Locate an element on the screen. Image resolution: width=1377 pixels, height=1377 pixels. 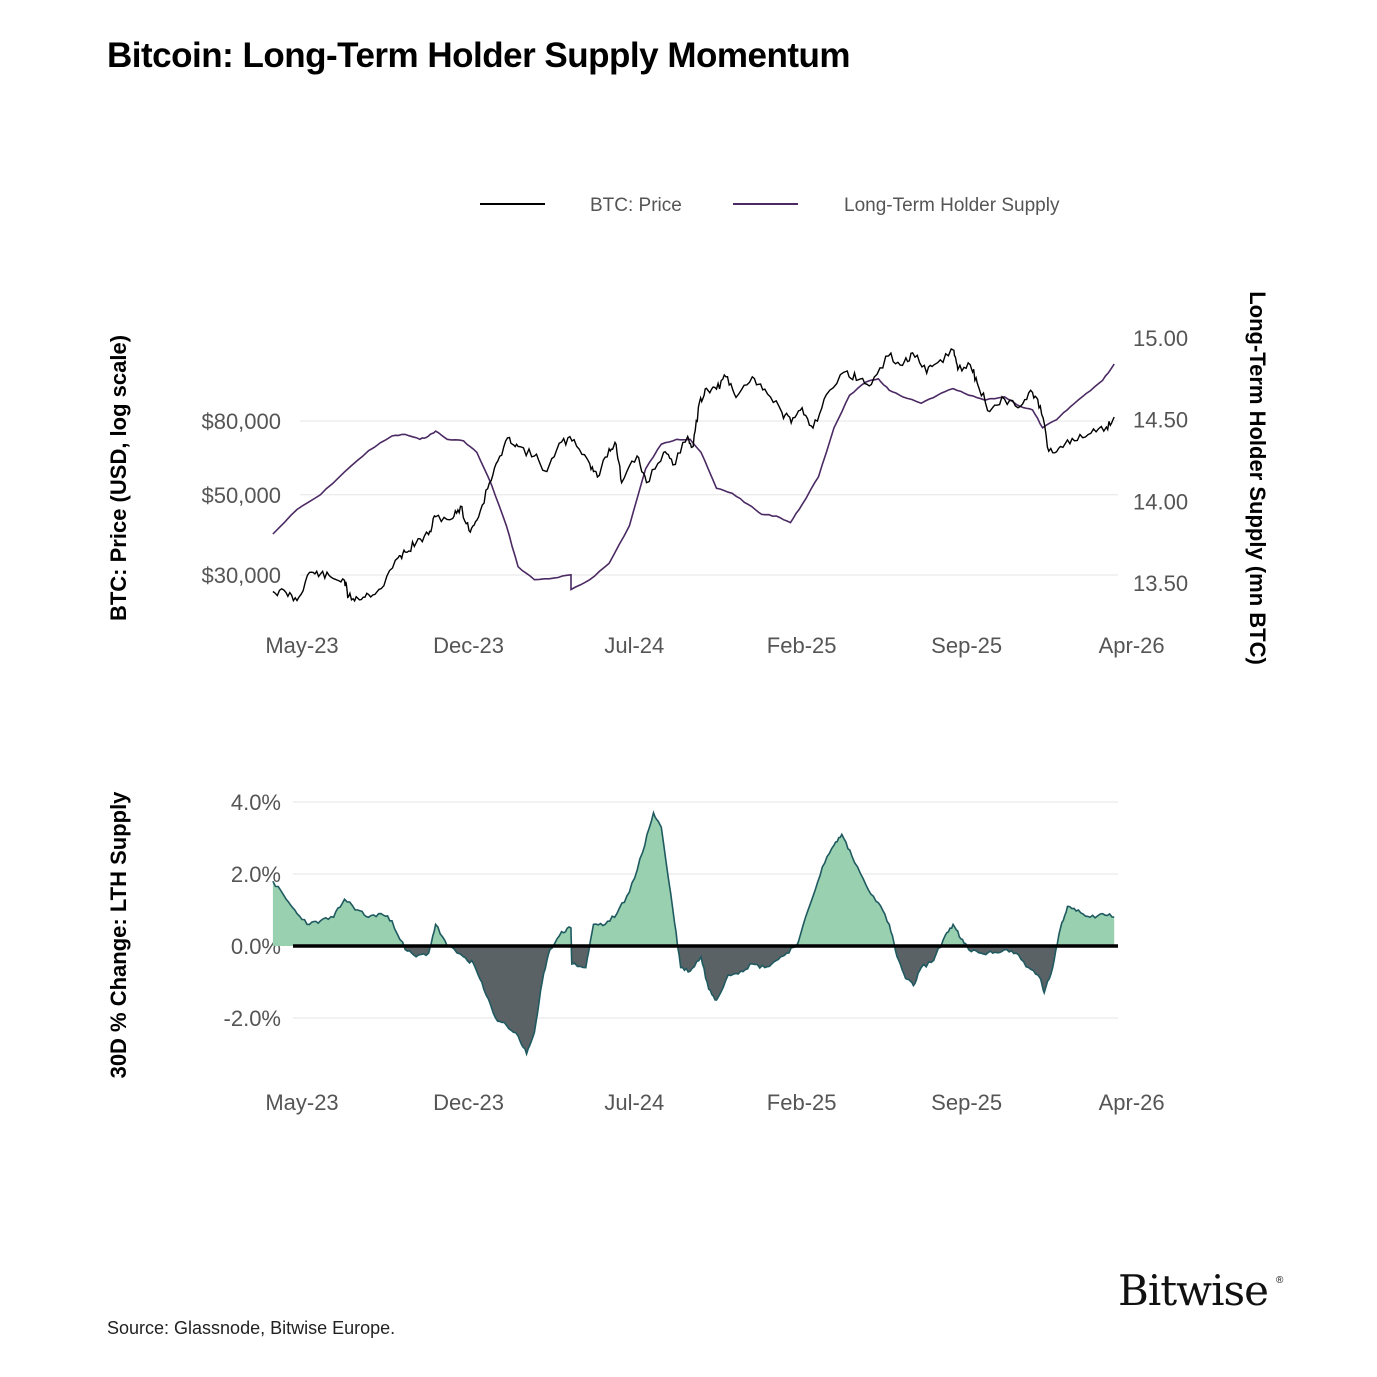
top-x-tick-label: Dec-23 is located at coordinates (468, 645).